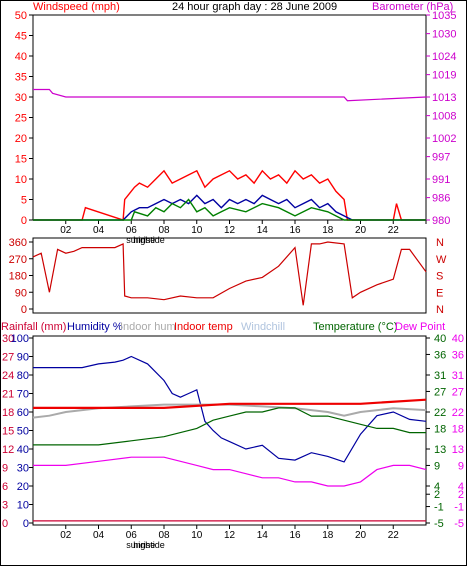  Describe the element at coordinates (140, 240) in the screenshot. I see `wind-x-subtick-label: sunrise` at that location.